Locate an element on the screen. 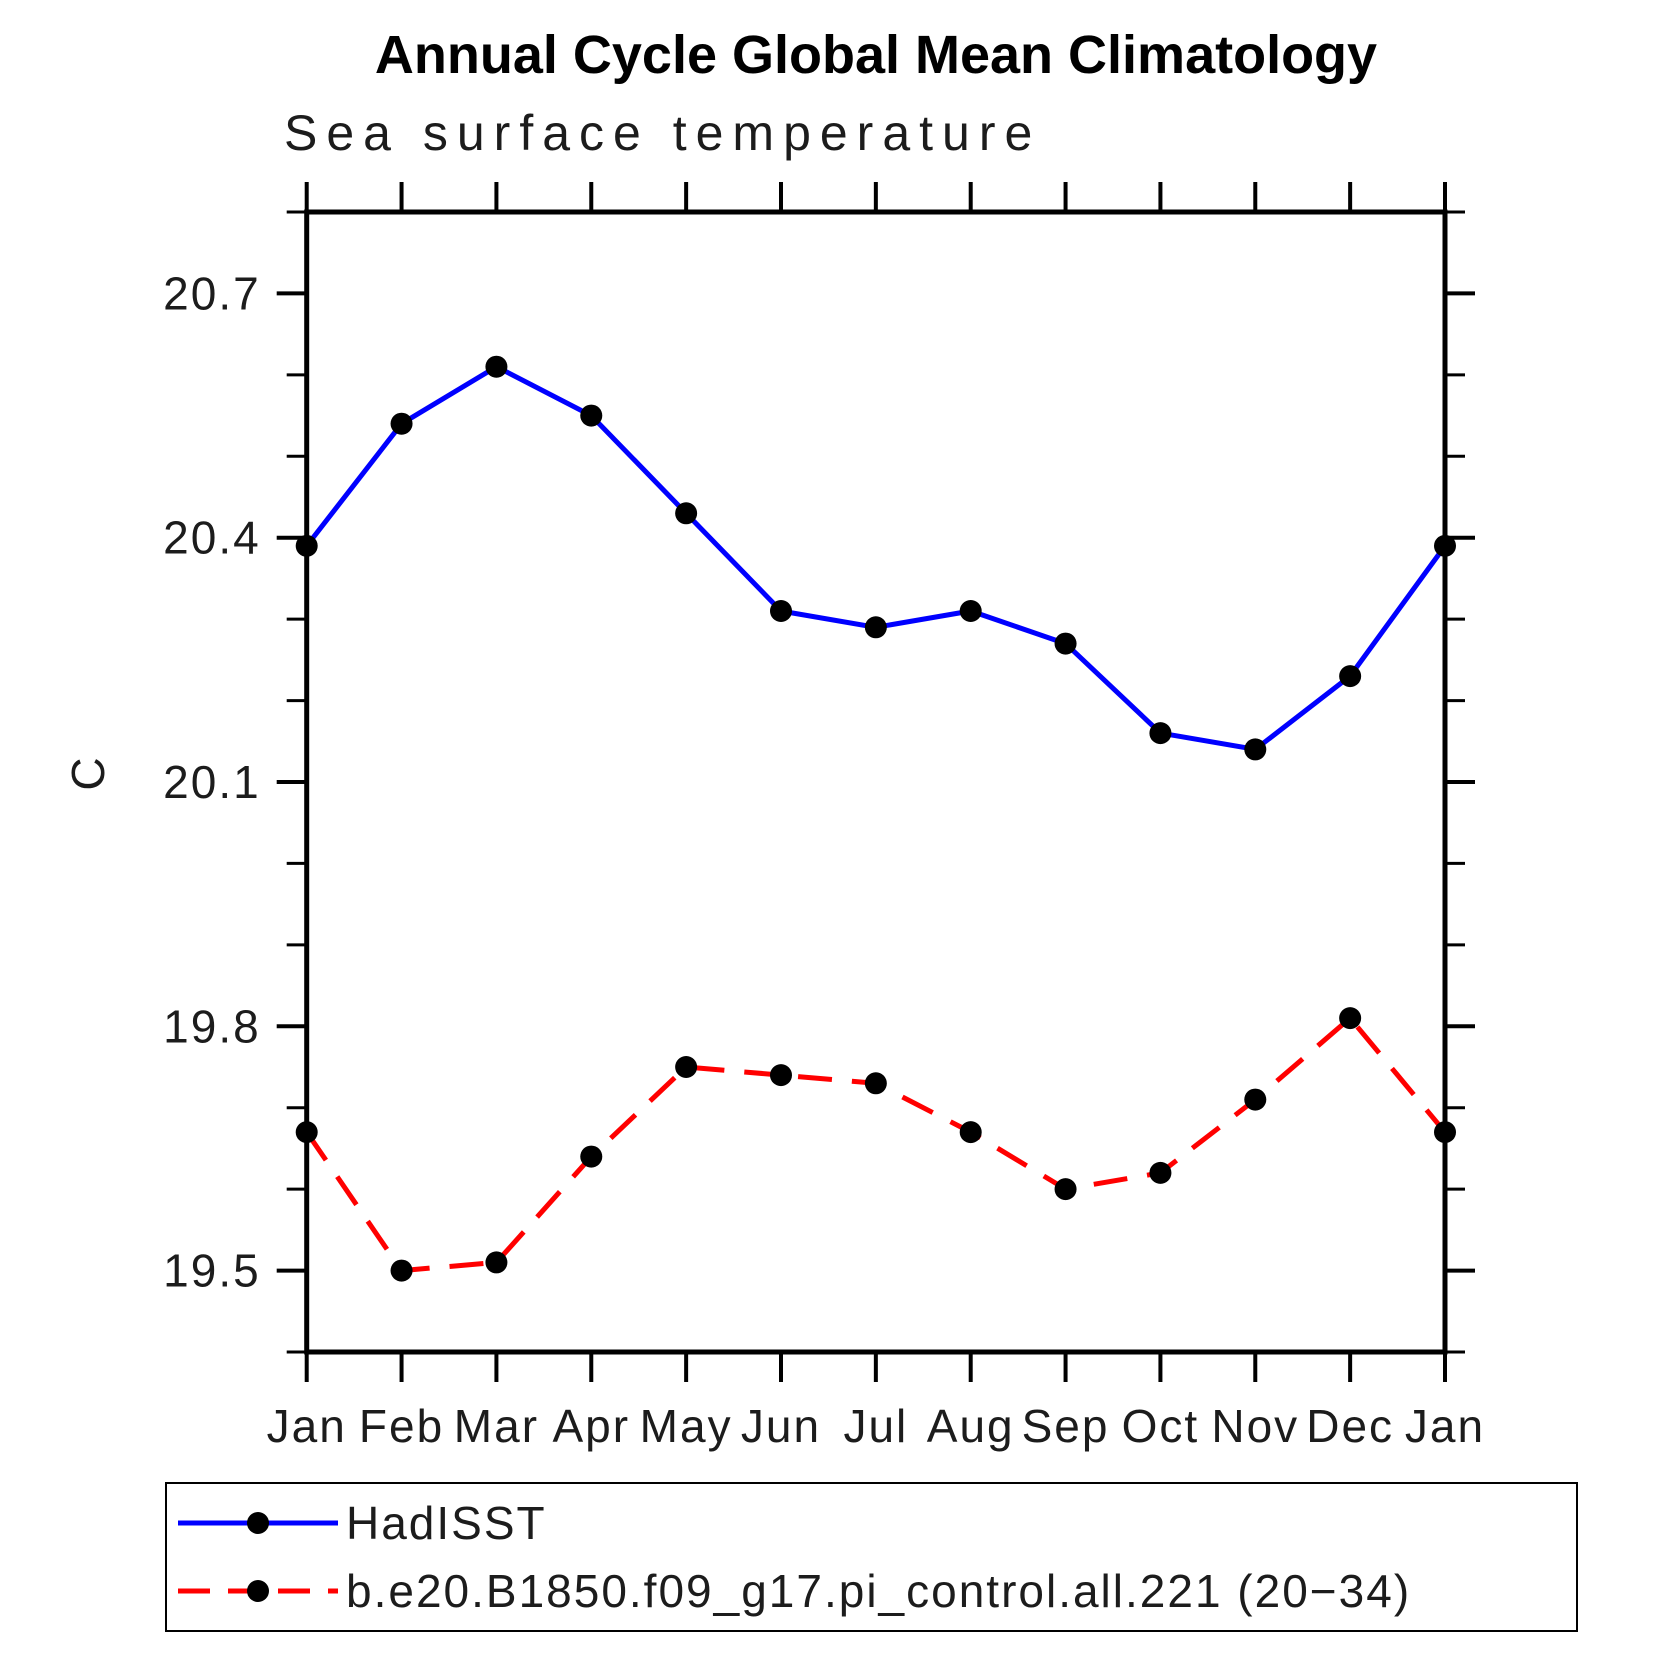 This screenshot has height=1674, width=1674. x-tick-label: Dec is located at coordinates (1350, 1426).